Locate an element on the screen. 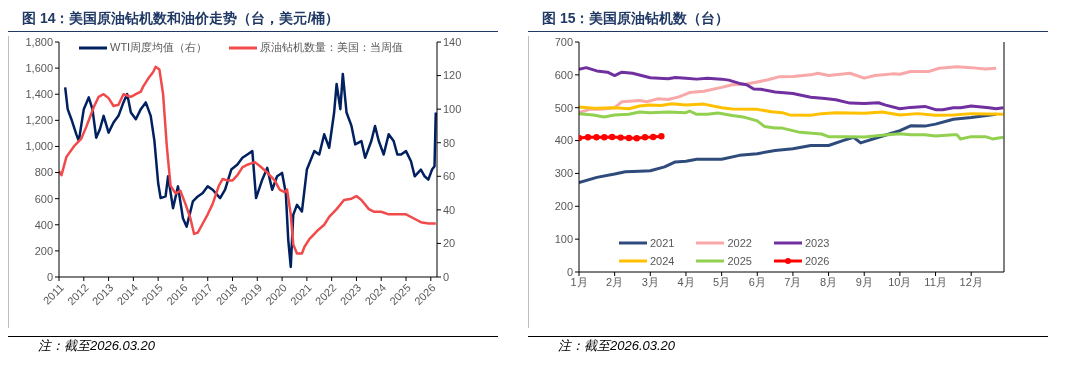 The width and height of the screenshot is (1088, 381). chart-title: 图 14：美国原油钻机数和油价走势（台，美元/桶） is located at coordinates (253, 20).